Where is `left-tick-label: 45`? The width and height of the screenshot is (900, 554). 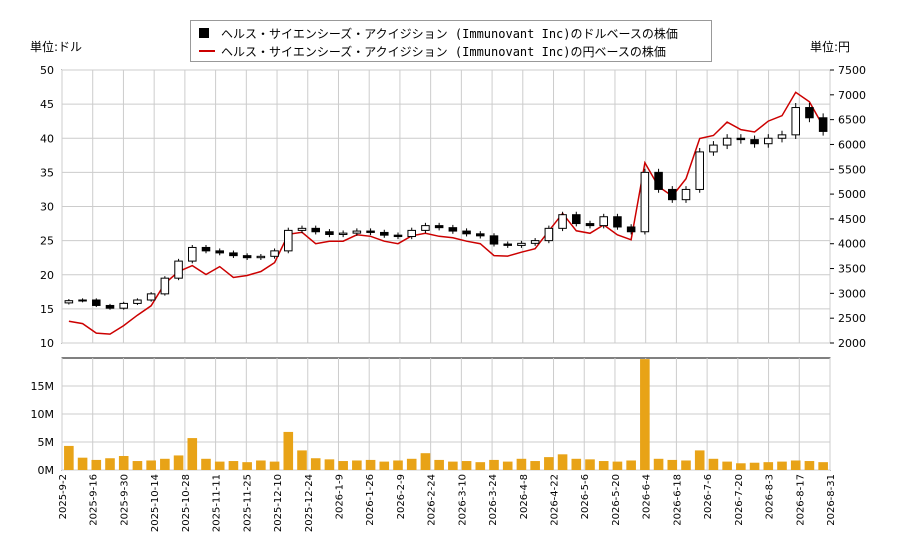
left-tick-label: 45 is located at coordinates (47, 104).